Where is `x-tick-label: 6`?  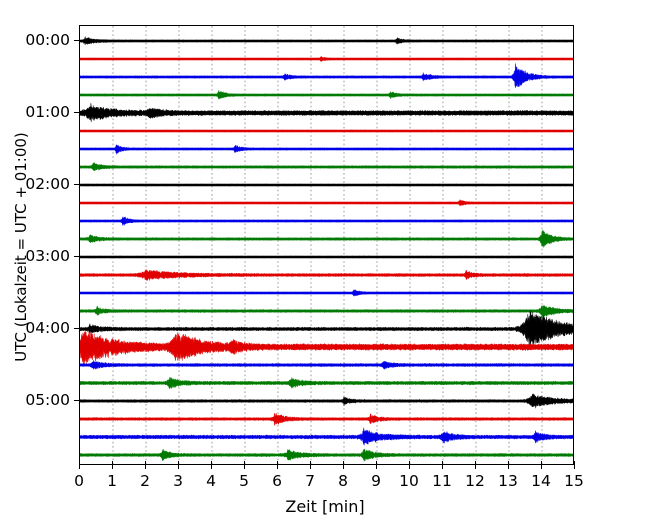
x-tick-label: 6 is located at coordinates (277, 481).